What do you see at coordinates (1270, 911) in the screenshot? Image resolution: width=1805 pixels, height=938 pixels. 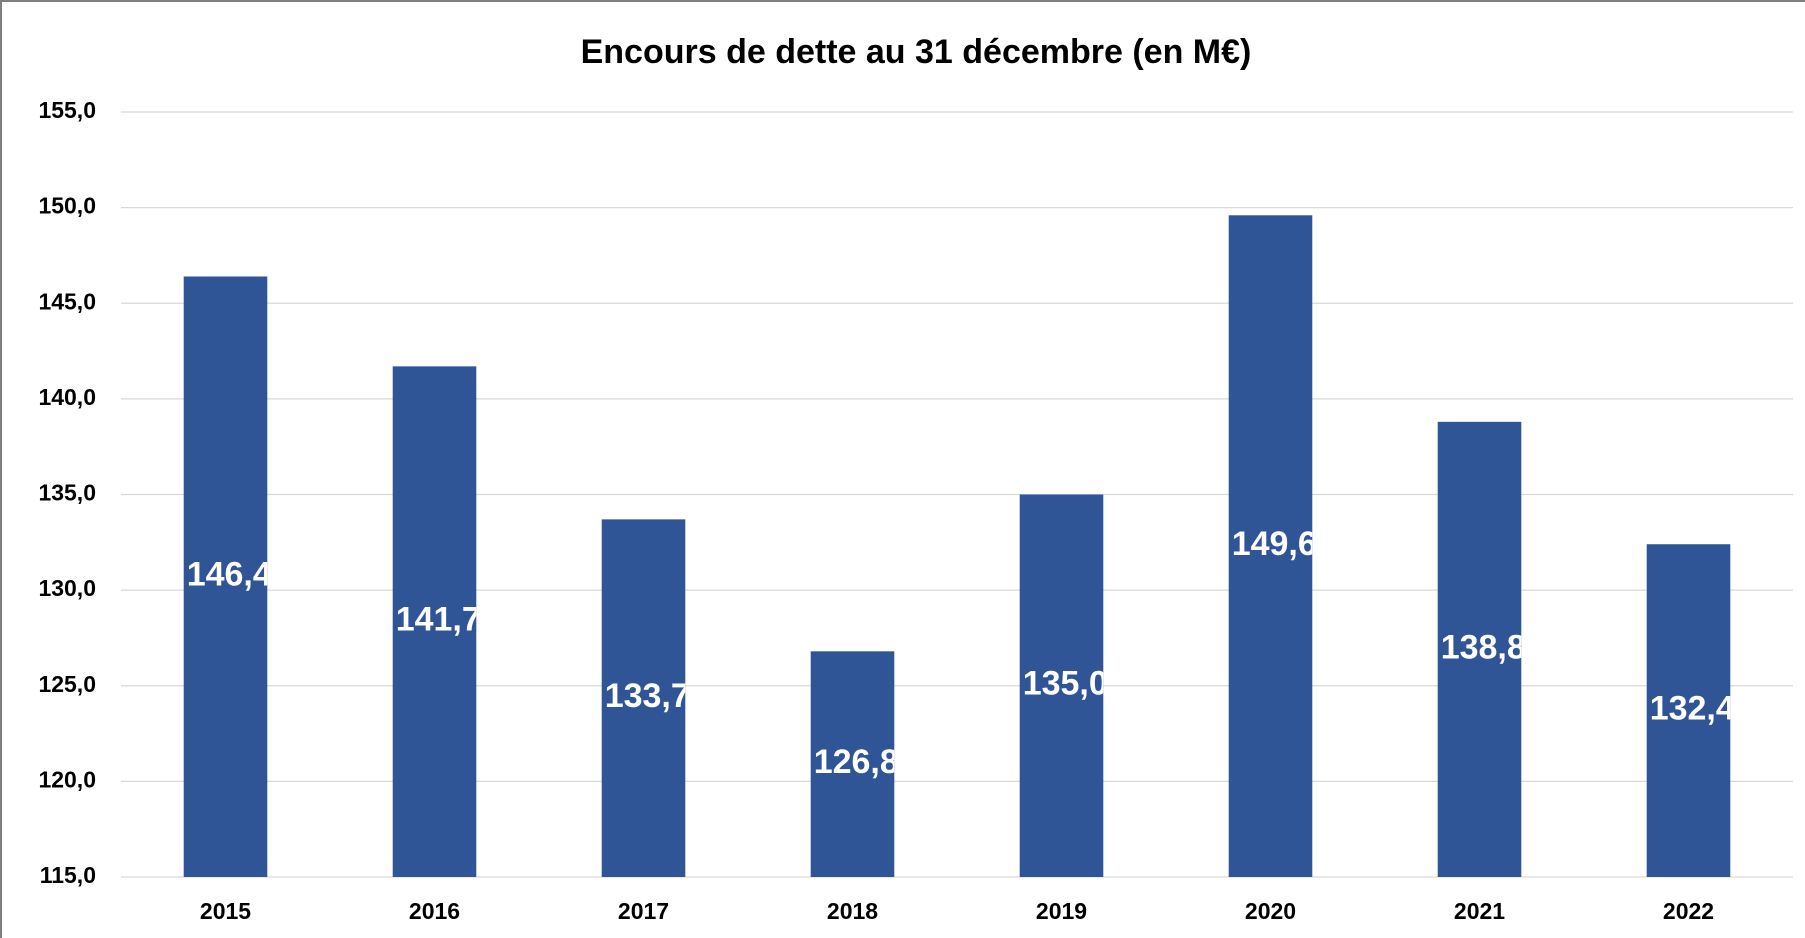 I see `x-tick-label: 2020` at bounding box center [1270, 911].